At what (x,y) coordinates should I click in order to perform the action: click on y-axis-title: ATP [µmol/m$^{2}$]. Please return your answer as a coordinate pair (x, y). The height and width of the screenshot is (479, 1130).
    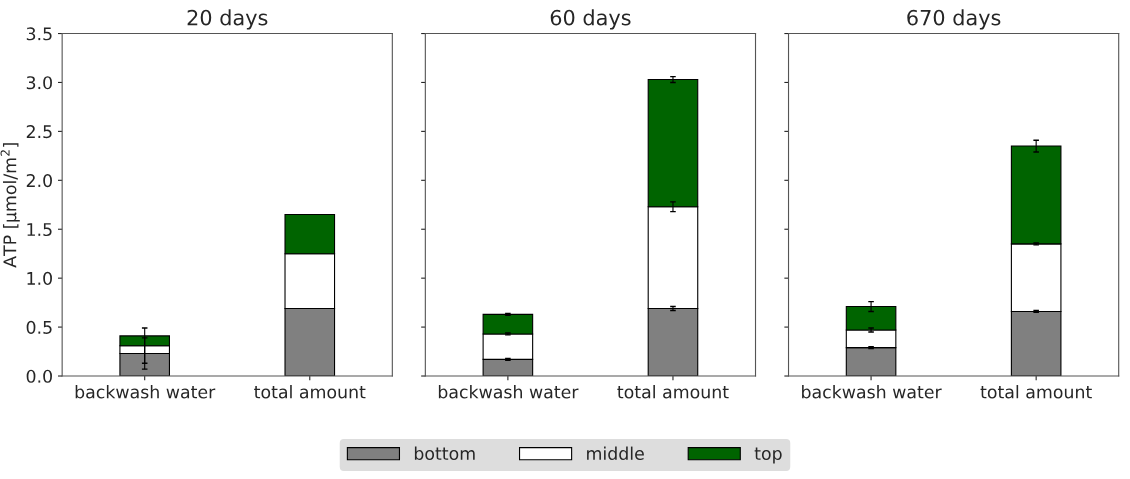
    Looking at the image, I should click on (10, 205).